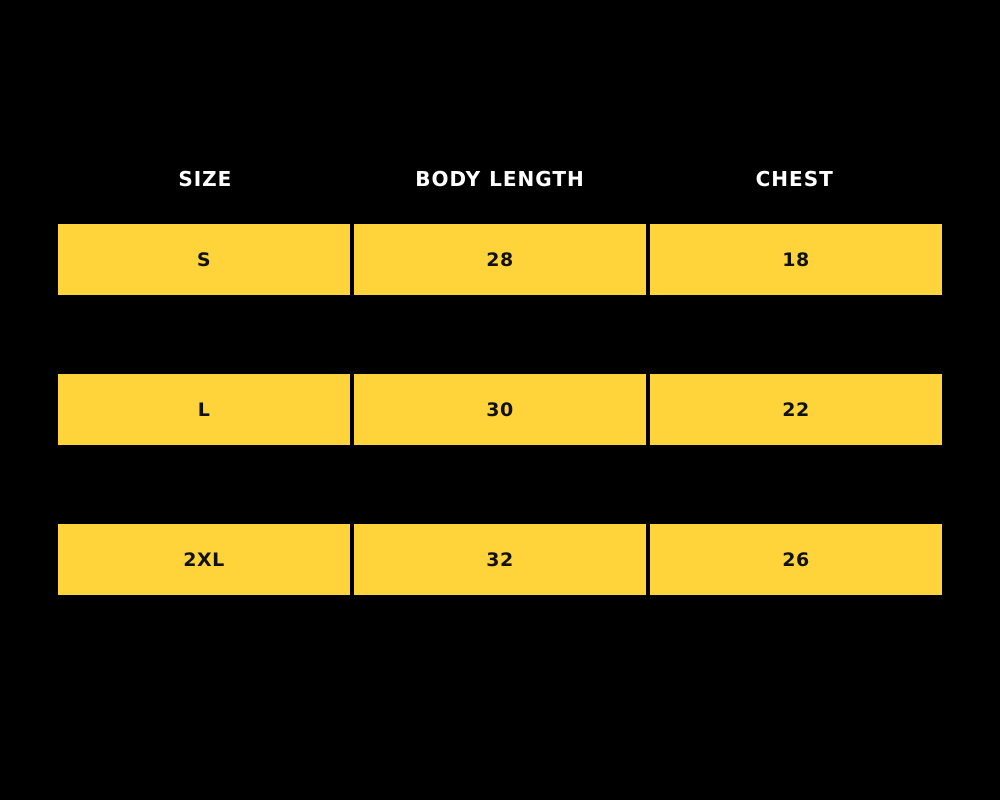 This screenshot has height=800, width=1000. What do you see at coordinates (796, 409) in the screenshot?
I see `cell-chest: 22` at bounding box center [796, 409].